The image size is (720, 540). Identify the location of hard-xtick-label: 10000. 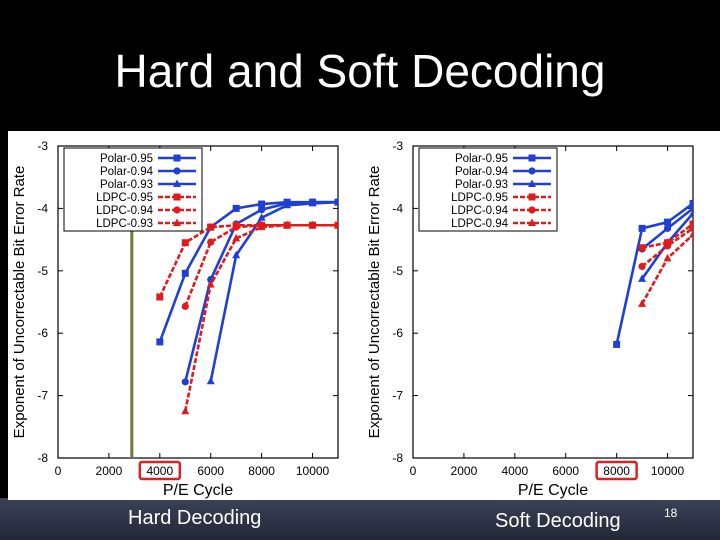
(313, 471).